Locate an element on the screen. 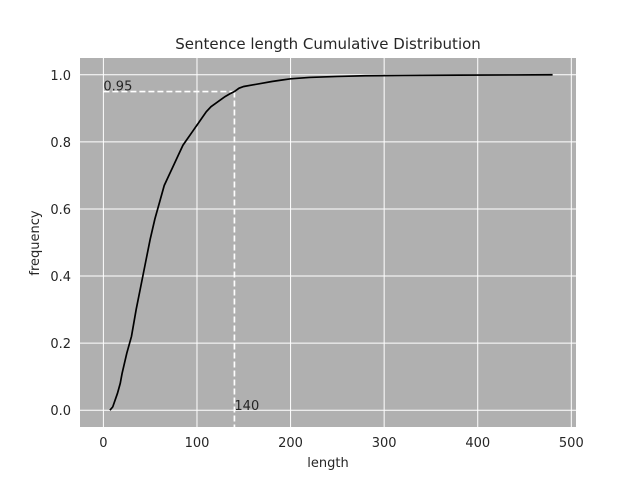  annotation-095: 0.95 is located at coordinates (117, 87).